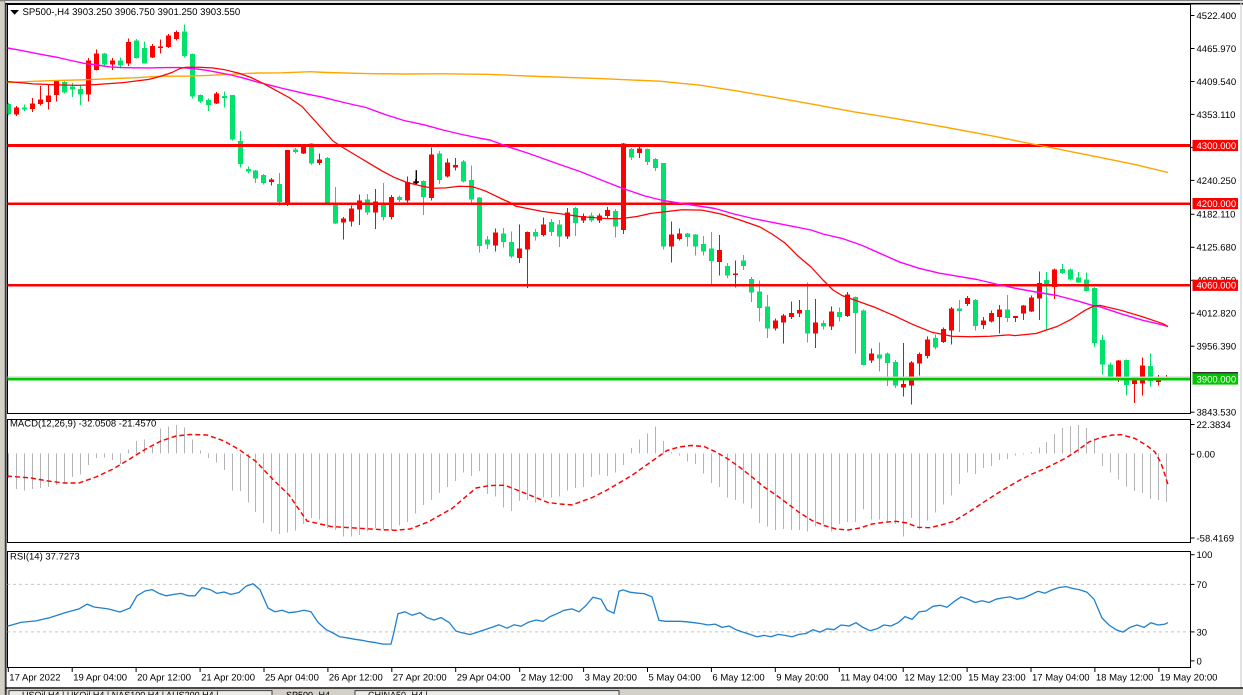 The width and height of the screenshot is (1243, 695). Describe the element at coordinates (228, 678) in the screenshot. I see `svg-text: 21 Apr 20:00` at that location.